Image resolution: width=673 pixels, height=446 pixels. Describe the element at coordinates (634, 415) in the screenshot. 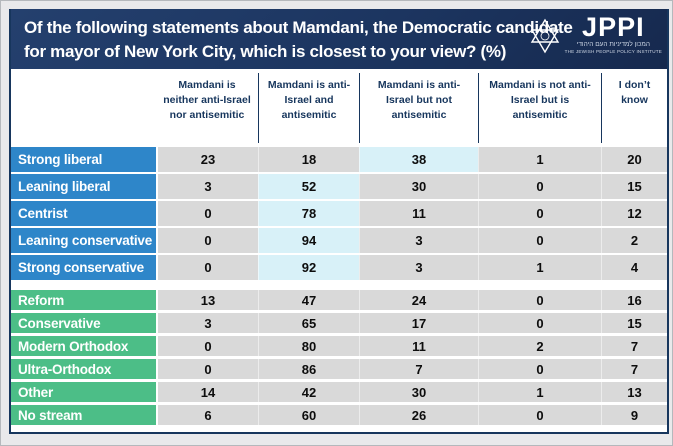

I see `value-cell: 9` at that location.